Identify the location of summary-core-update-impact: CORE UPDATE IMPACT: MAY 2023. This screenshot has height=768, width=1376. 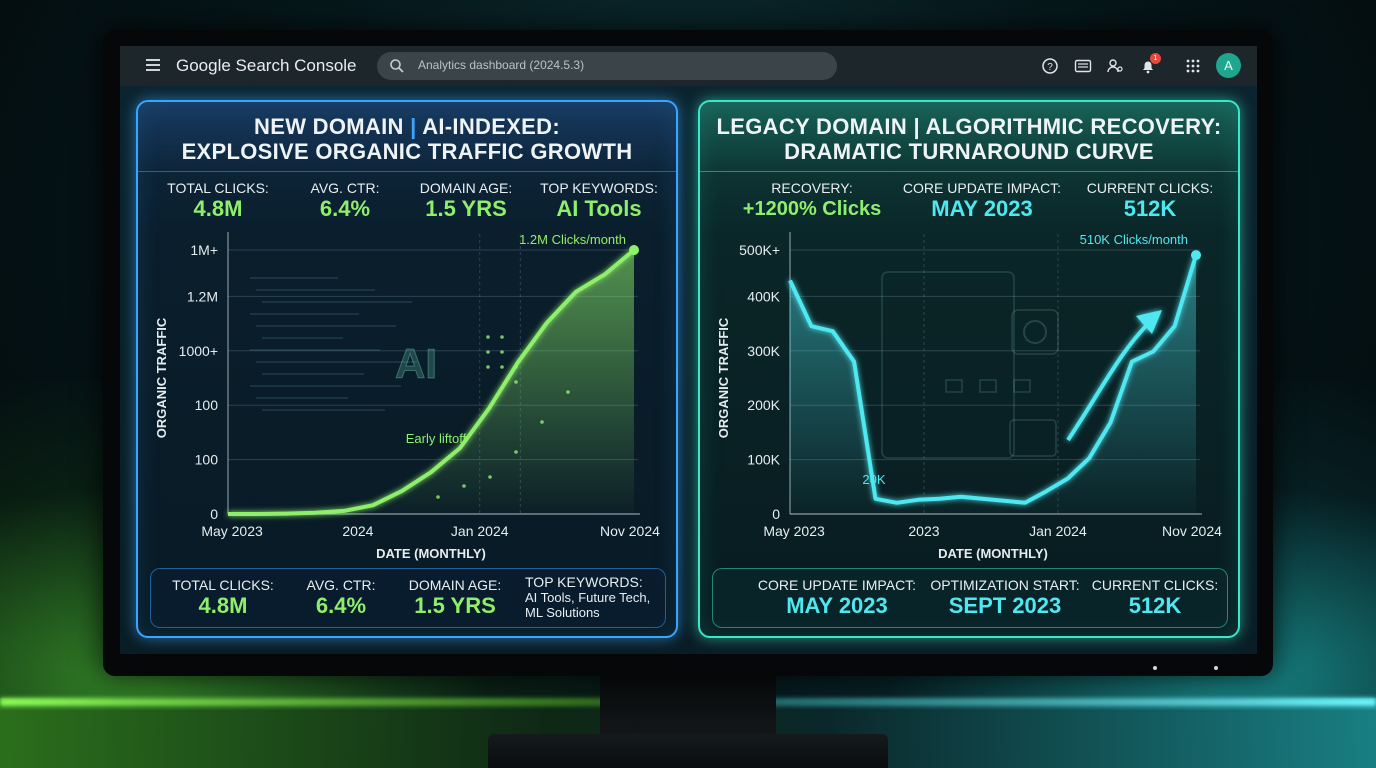
(837, 598).